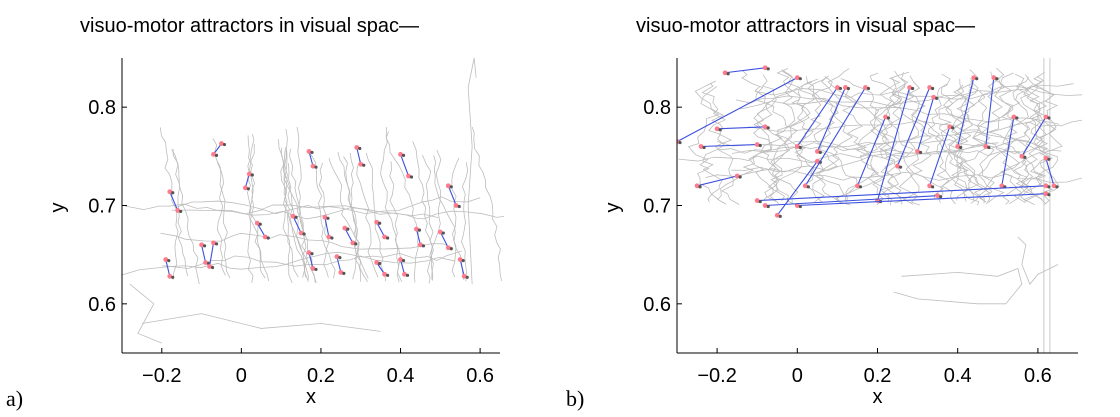 Image resolution: width=1120 pixels, height=417 pixels. Describe the element at coordinates (241, 376) in the screenshot. I see `x-tick-label: 0` at that location.